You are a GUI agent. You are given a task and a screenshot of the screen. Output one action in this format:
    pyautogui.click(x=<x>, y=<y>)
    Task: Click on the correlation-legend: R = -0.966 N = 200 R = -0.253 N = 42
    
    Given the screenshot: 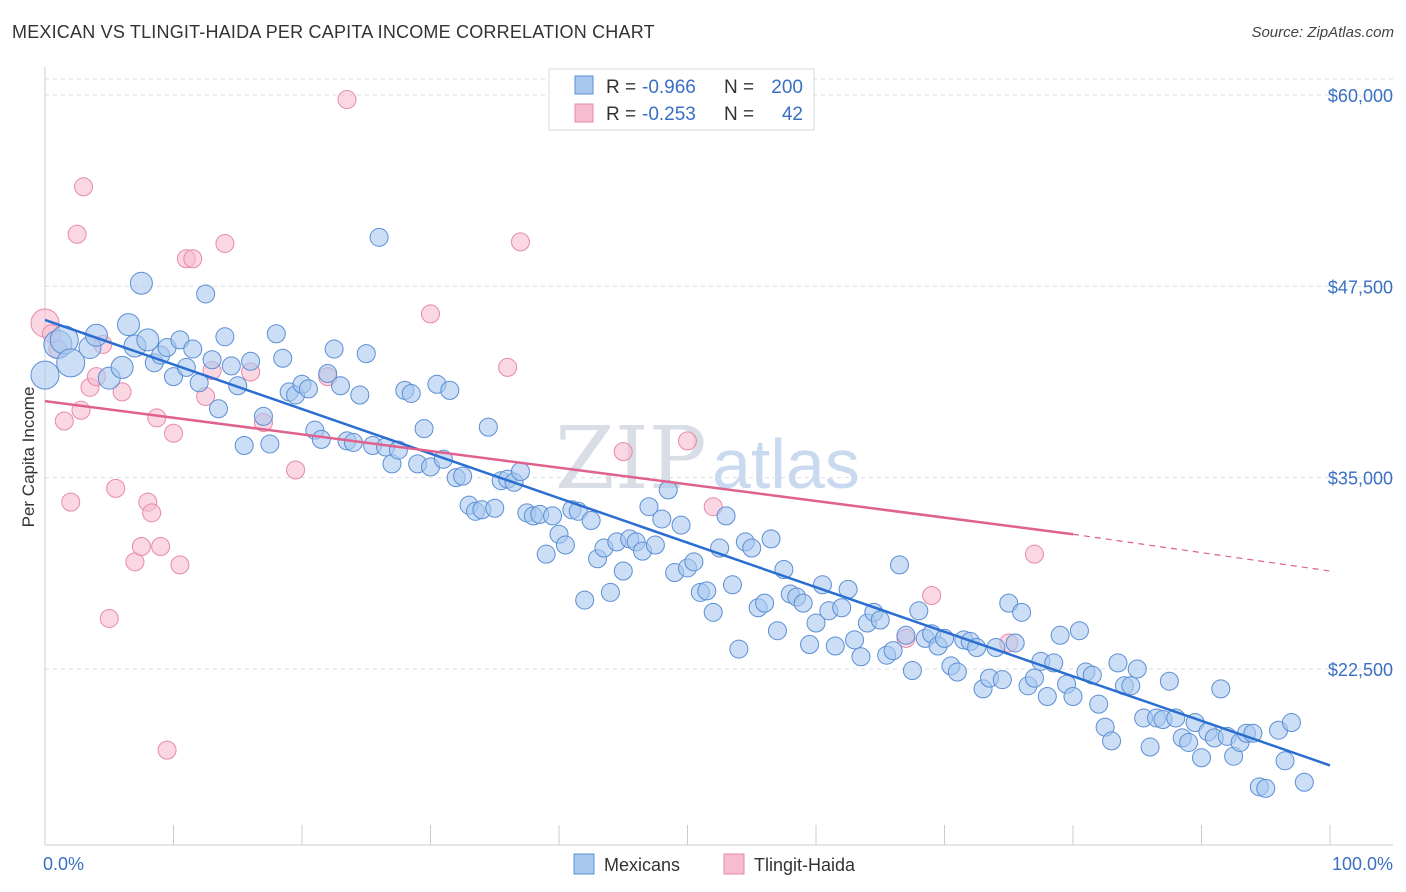 What is the action you would take?
    pyautogui.click(x=681, y=99)
    